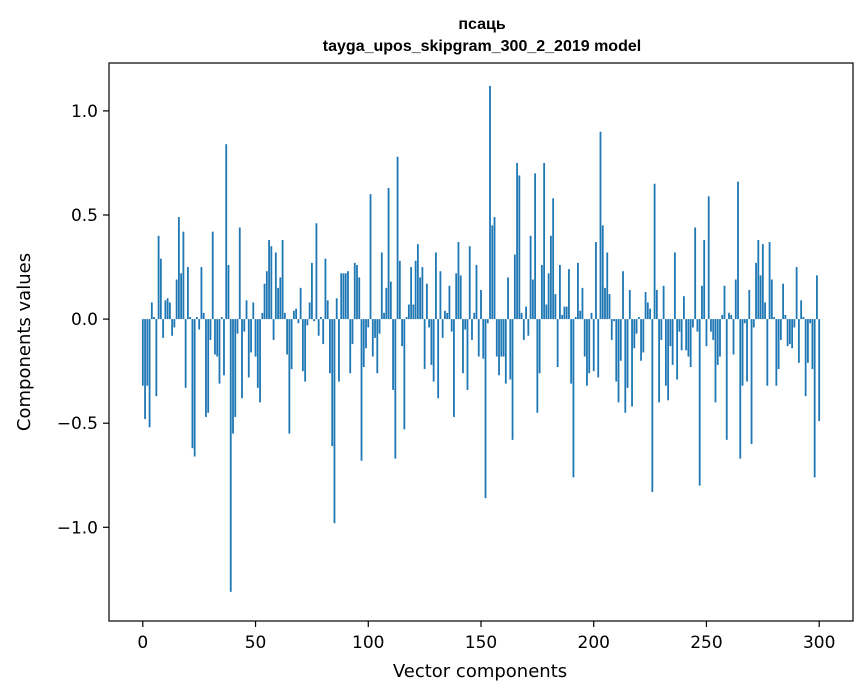  What do you see at coordinates (256, 643) in the screenshot?
I see `x-tick-label: 50` at bounding box center [256, 643].